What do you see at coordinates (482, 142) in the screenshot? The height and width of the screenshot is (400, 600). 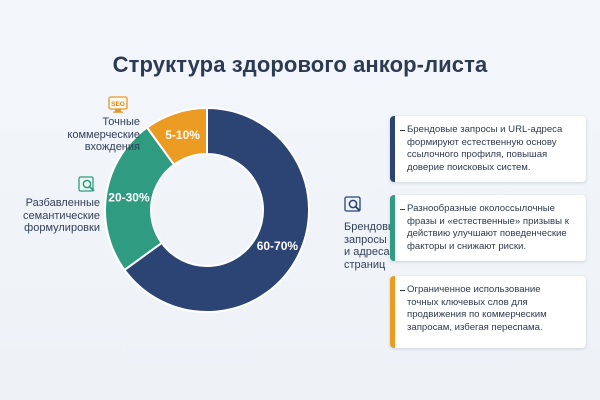 I see `card-text-line: формируют естественную основу` at bounding box center [482, 142].